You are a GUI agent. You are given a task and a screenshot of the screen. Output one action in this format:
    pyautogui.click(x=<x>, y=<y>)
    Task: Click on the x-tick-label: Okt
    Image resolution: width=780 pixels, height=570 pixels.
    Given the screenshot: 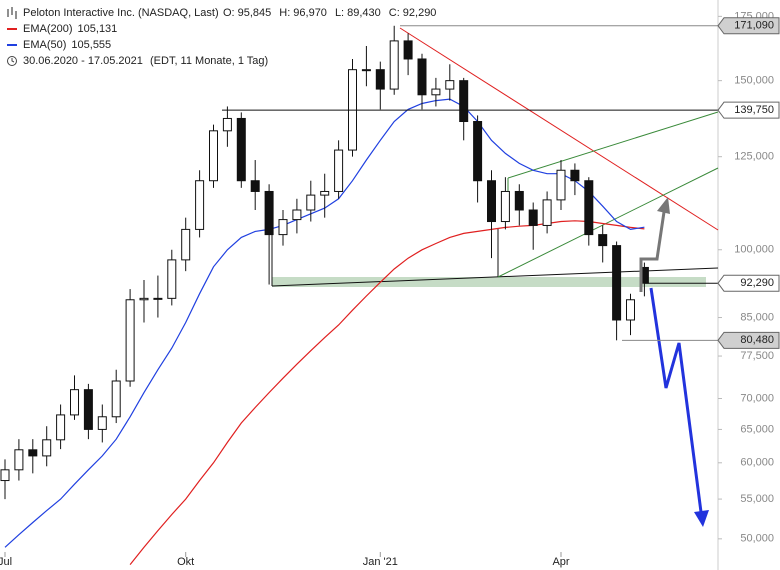 What is the action you would take?
    pyautogui.click(x=185, y=562)
    